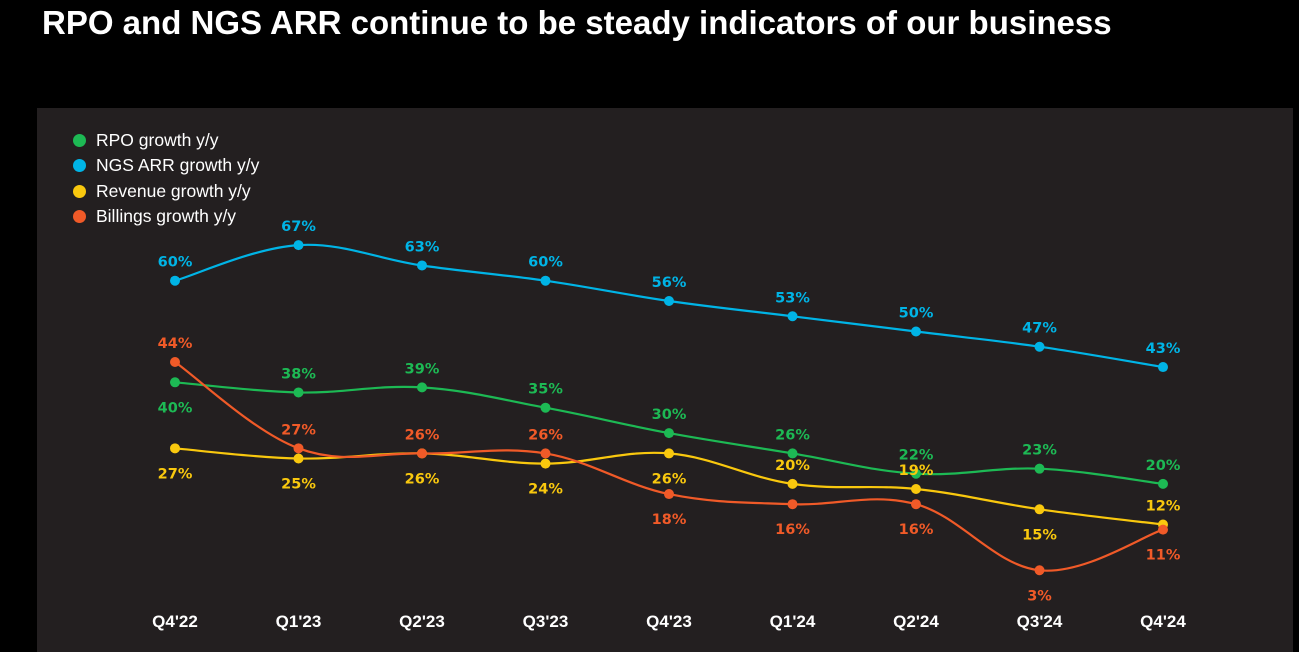 This screenshot has height=652, width=1299. Describe the element at coordinates (157, 140) in the screenshot. I see `legend-label-rpo: RPO growth y/y` at that location.